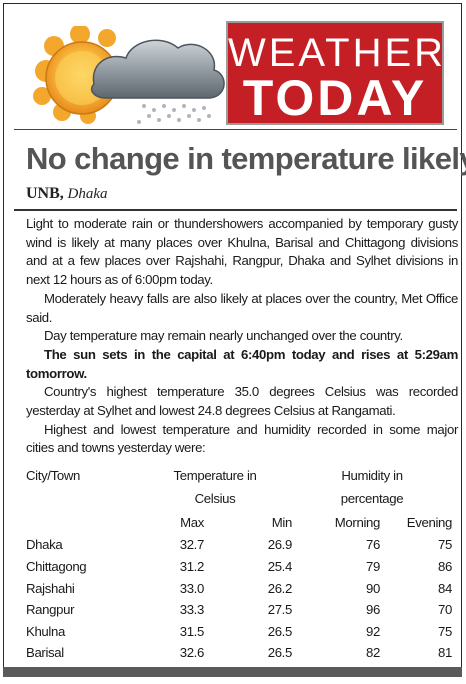 This screenshot has height=684, width=466. Describe the element at coordinates (215, 475) in the screenshot. I see `temperature-header: Temperature in` at that location.